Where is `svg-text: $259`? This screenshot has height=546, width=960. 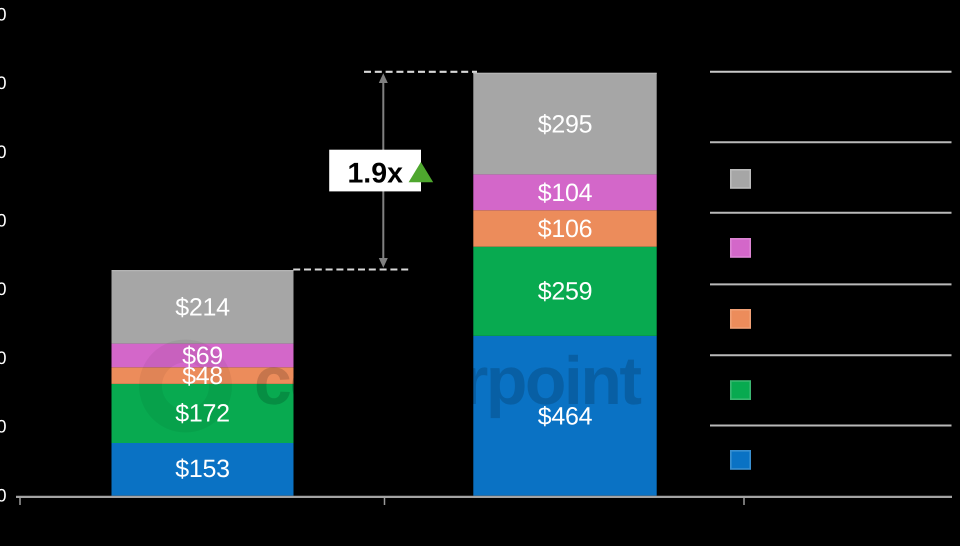 svg-text: $259 is located at coordinates (565, 292).